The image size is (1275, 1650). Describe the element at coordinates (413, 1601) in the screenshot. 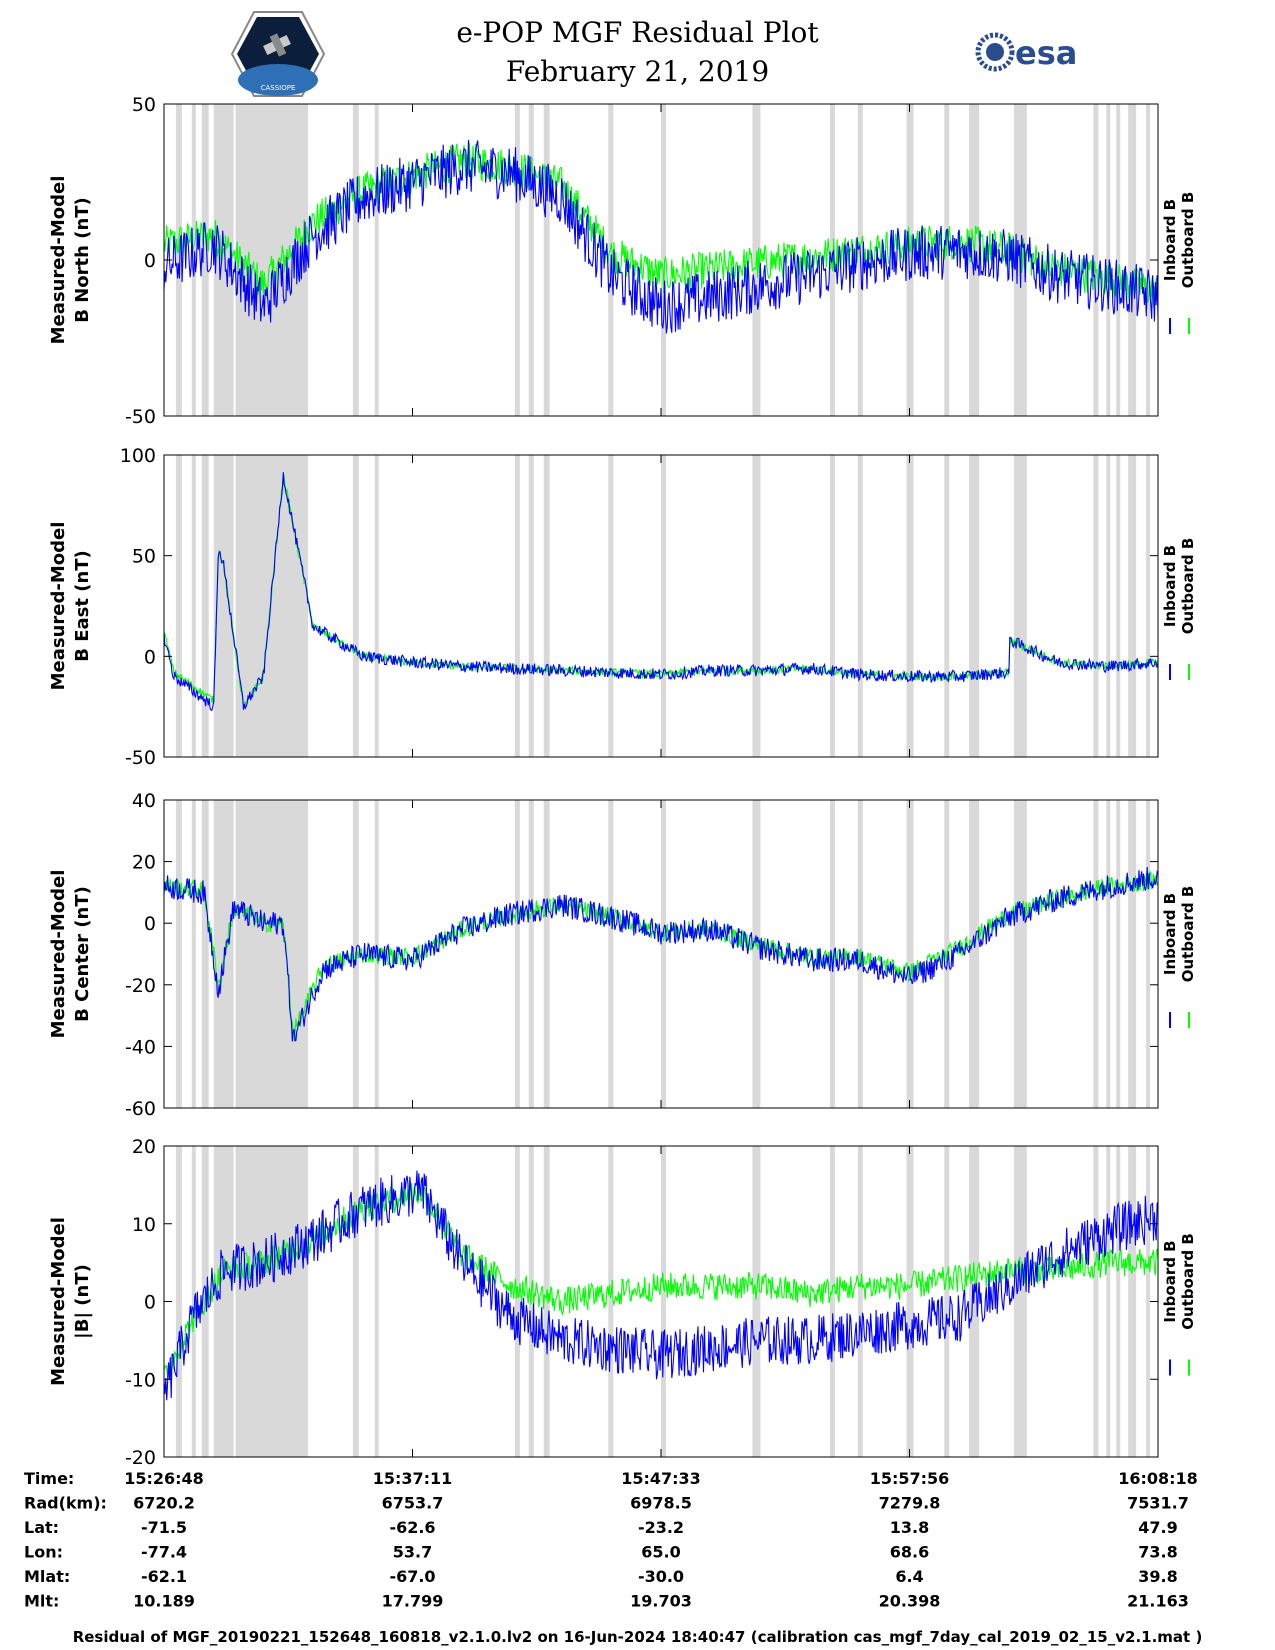

I see `x-table-cell: 17.799` at that location.